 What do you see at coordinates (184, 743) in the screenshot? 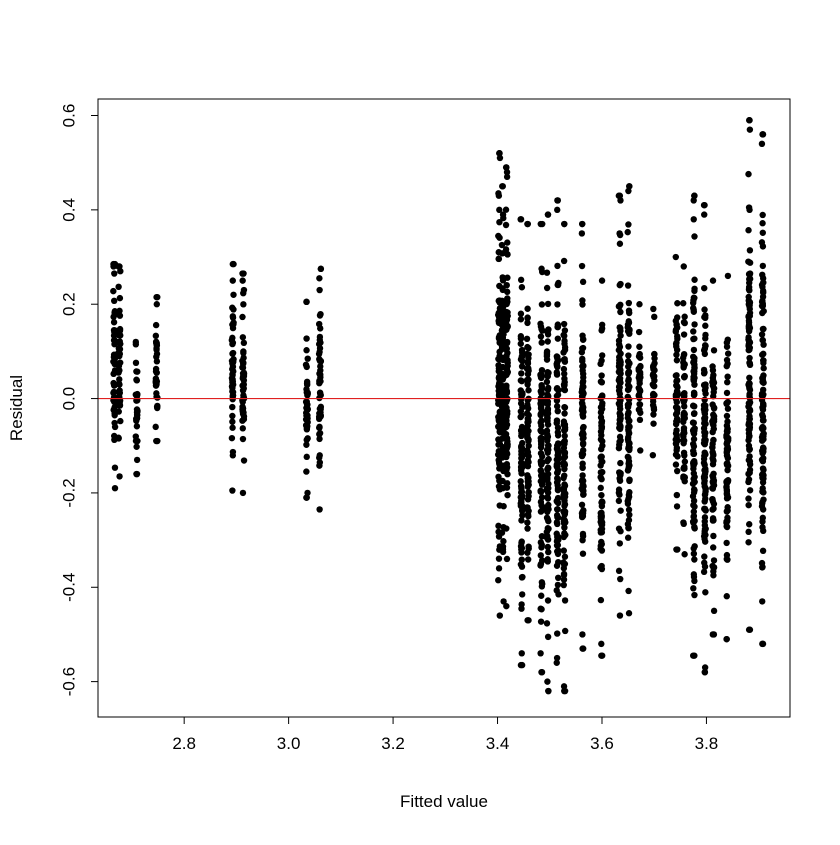
I see `x-tick-label: 2.8` at bounding box center [184, 743].